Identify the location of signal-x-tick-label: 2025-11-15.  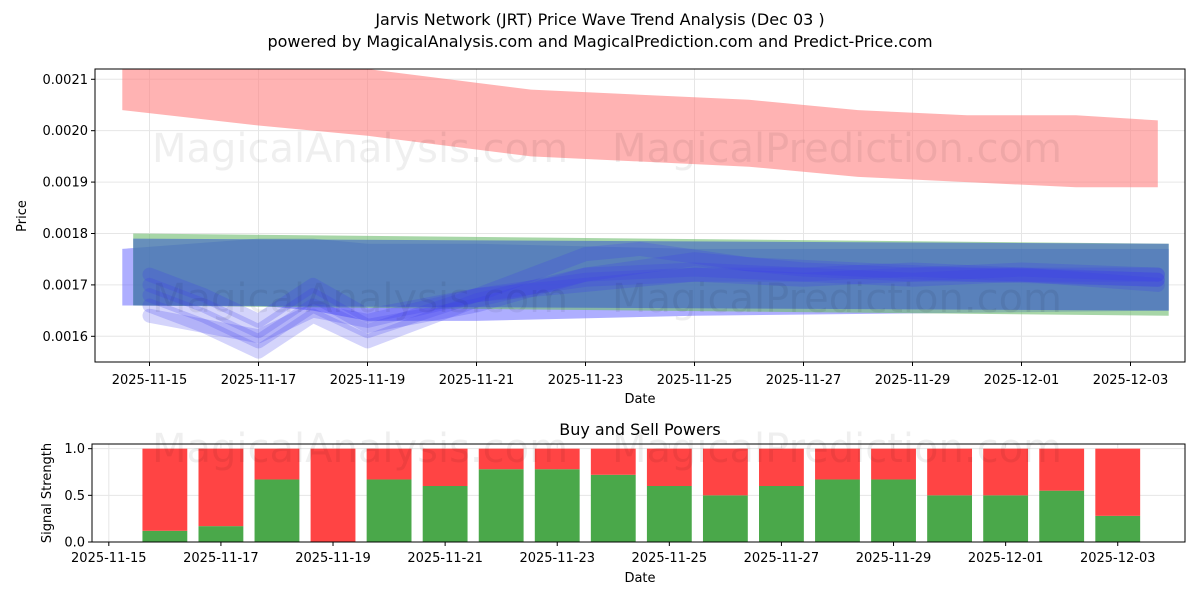
(109, 558).